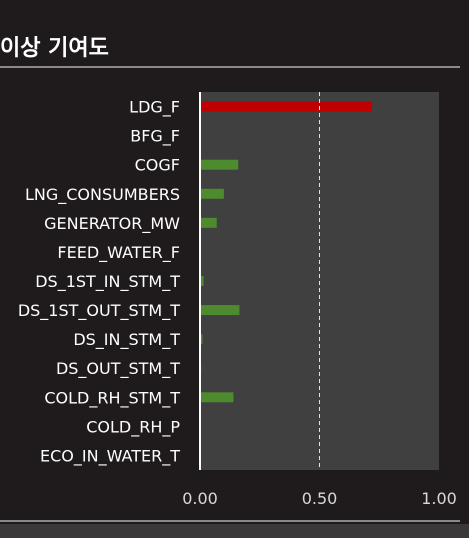 The image size is (469, 538). Describe the element at coordinates (54, 48) in the screenshot. I see `chart-title: 이상 기여도` at that location.